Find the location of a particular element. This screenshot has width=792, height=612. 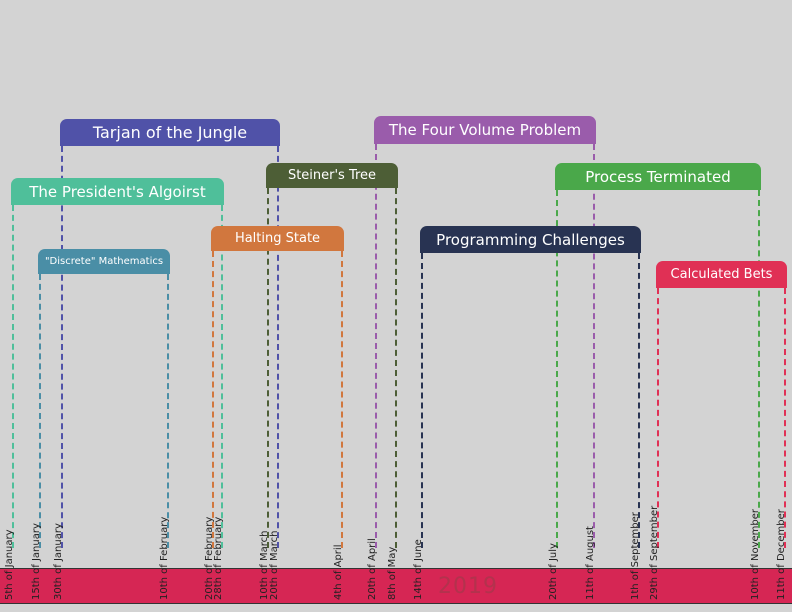

date-label: 11th of August is located at coordinates (590, 563).